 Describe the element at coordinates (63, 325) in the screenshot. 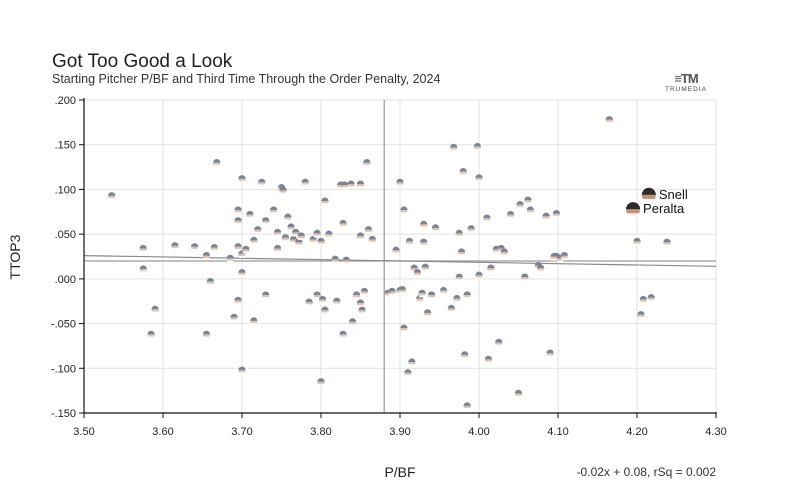

I see `y-tick-label: -.050` at that location.